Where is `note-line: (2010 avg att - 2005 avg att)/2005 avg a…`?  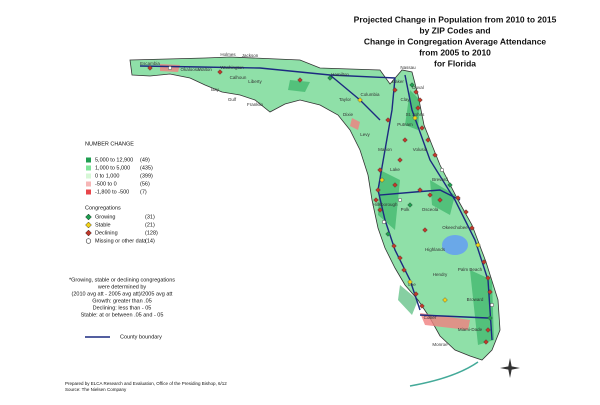 note-line: (2010 avg att - 2005 avg att)/2005 avg a… is located at coordinates (122, 294).